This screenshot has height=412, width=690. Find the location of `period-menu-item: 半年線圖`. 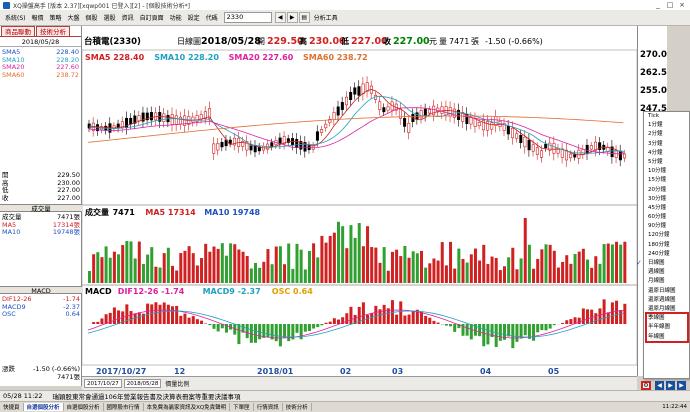

period-menu-item: 半年線圖 is located at coordinates (659, 327).